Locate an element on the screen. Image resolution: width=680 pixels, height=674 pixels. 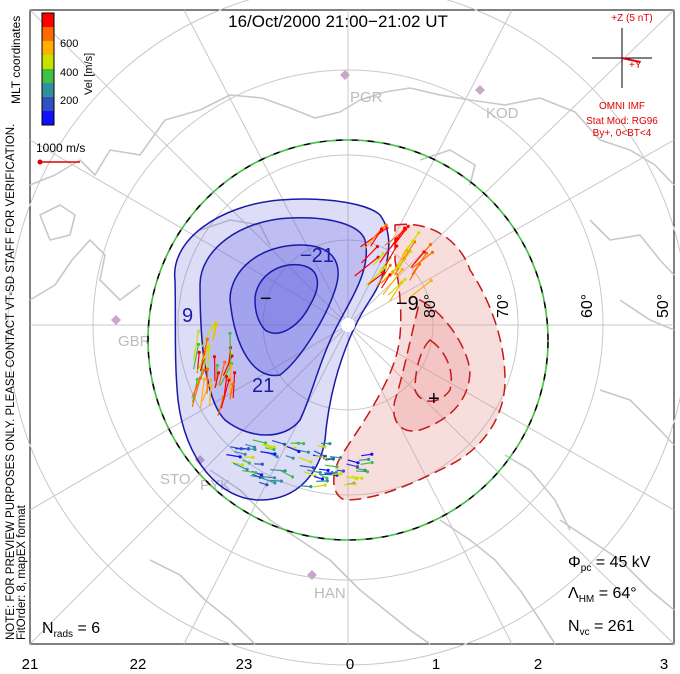
contour-label-2: 21 is located at coordinates (263, 386).